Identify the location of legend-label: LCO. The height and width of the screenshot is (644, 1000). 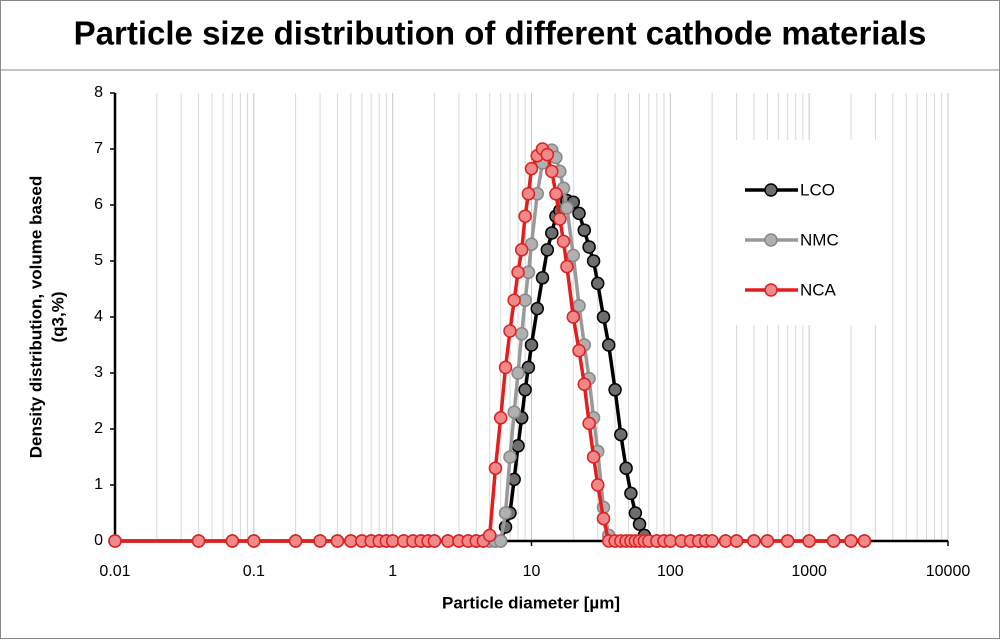
(817, 189).